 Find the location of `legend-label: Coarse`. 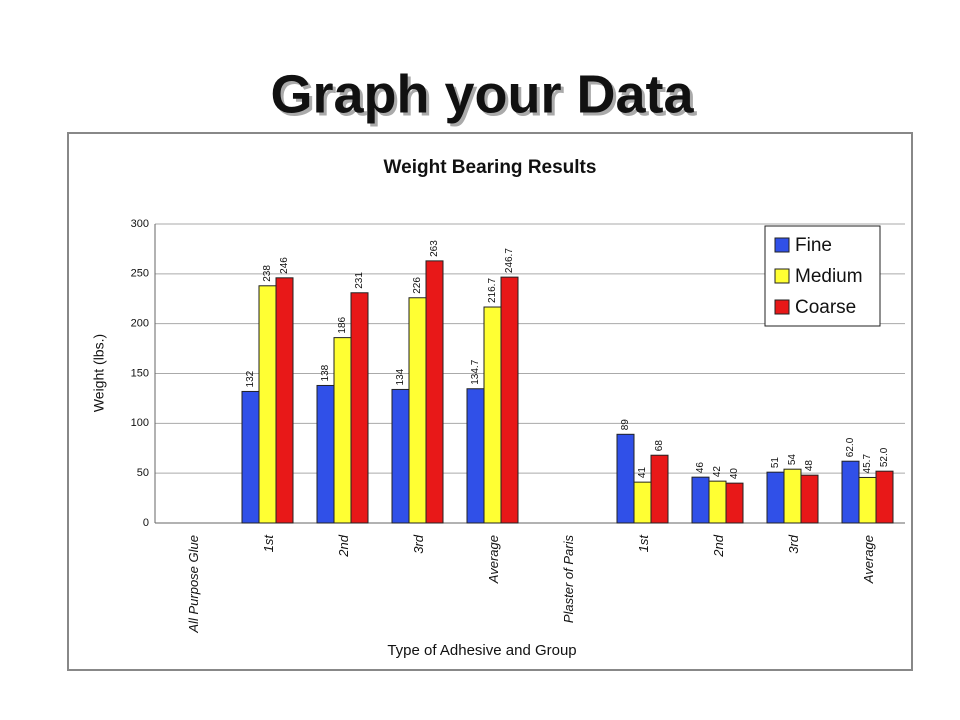

legend-label: Coarse is located at coordinates (825, 307).